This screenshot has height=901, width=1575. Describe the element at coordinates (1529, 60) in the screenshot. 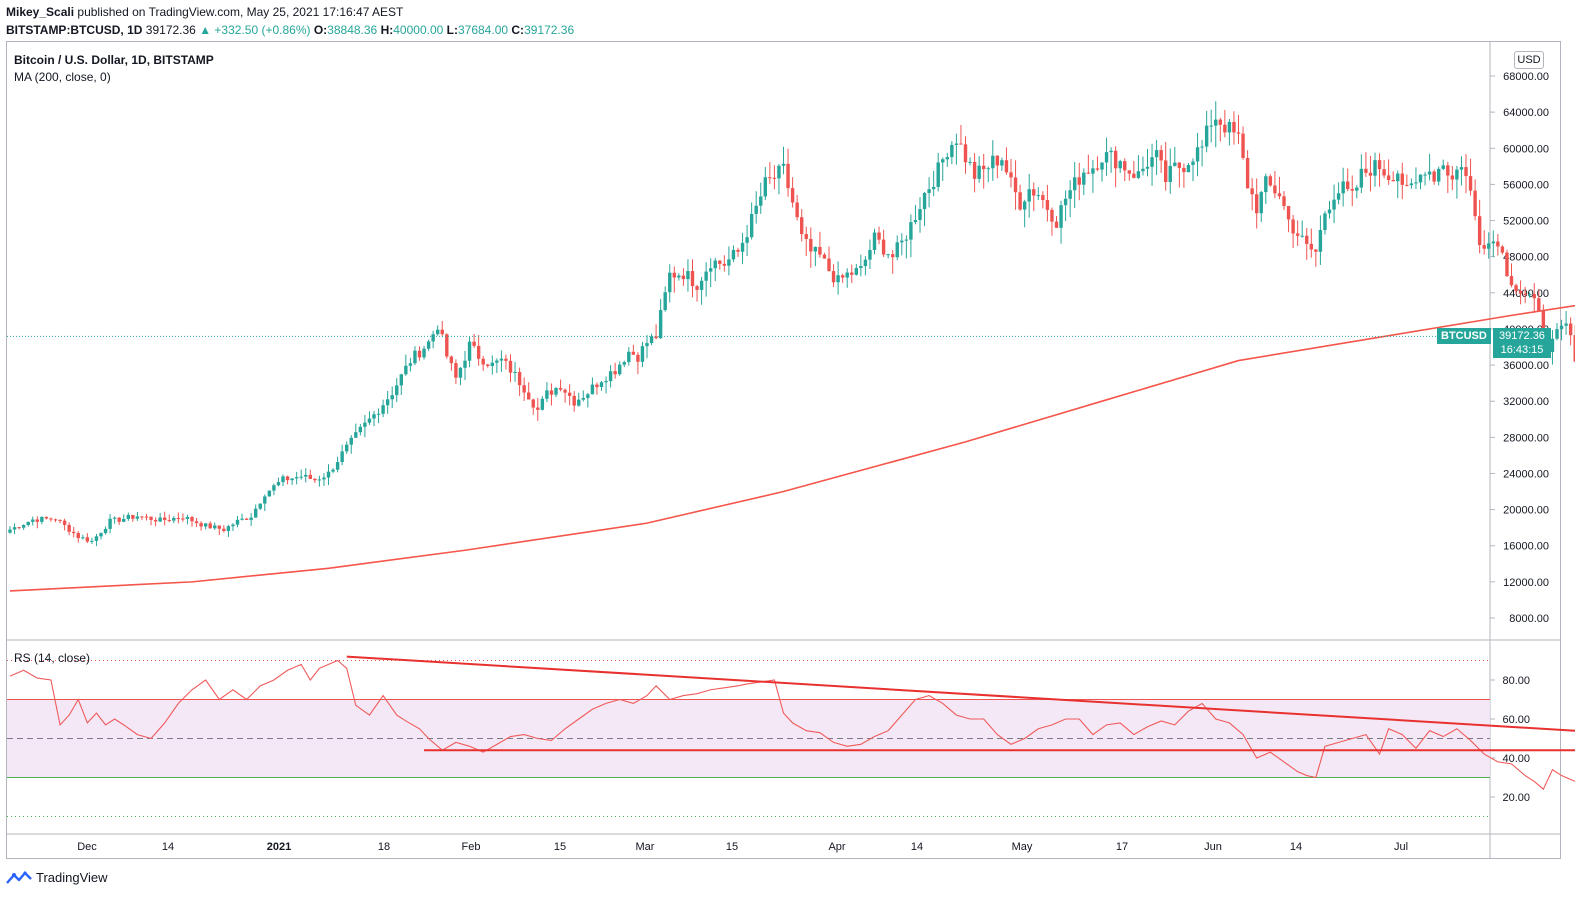

I see `currency-button: USD` at that location.